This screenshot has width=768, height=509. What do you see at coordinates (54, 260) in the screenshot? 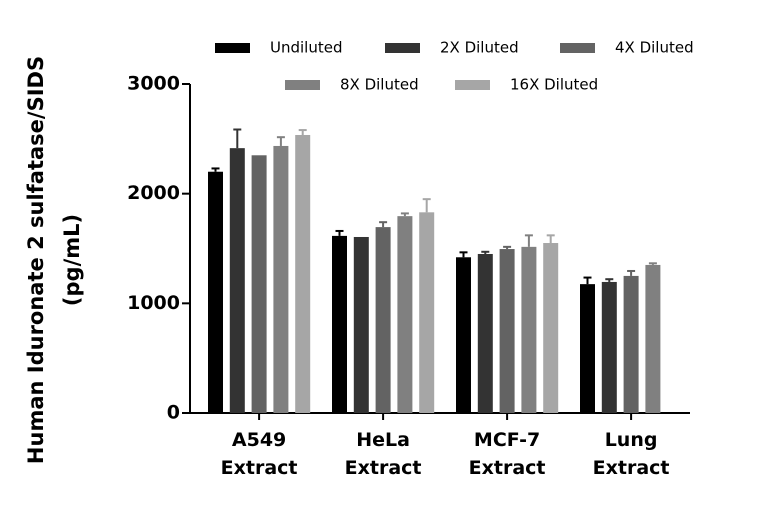
I see `y-axis-label: Human Iduronate 2 sulfatase/SIDS (pg/mL)` at bounding box center [54, 260].